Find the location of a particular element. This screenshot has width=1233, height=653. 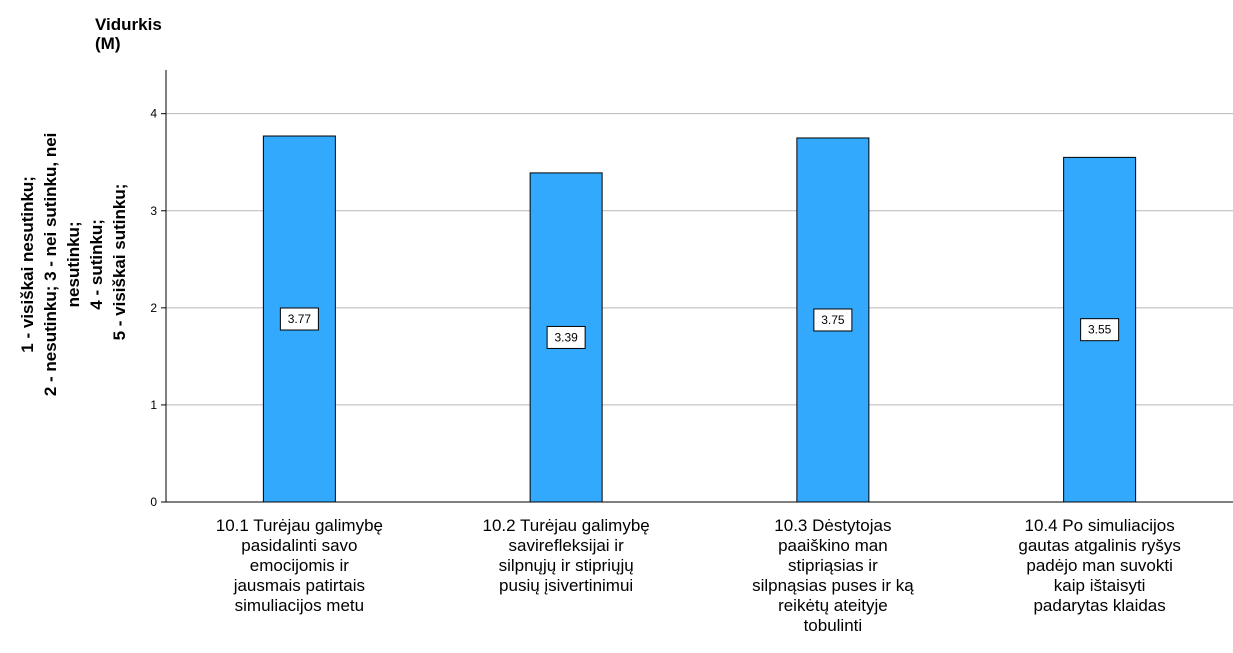

x-category-label-line: silpnųjų ir stipriųjų is located at coordinates (566, 565).